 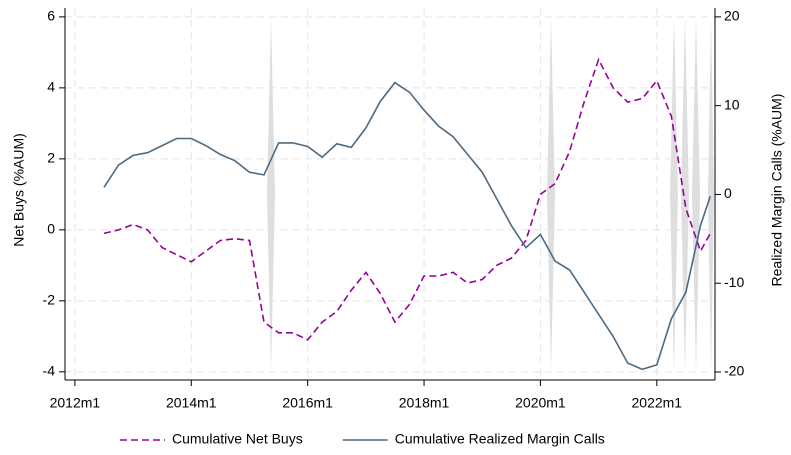 I want to click on y-tick-label: 0, so click(x=51, y=229).